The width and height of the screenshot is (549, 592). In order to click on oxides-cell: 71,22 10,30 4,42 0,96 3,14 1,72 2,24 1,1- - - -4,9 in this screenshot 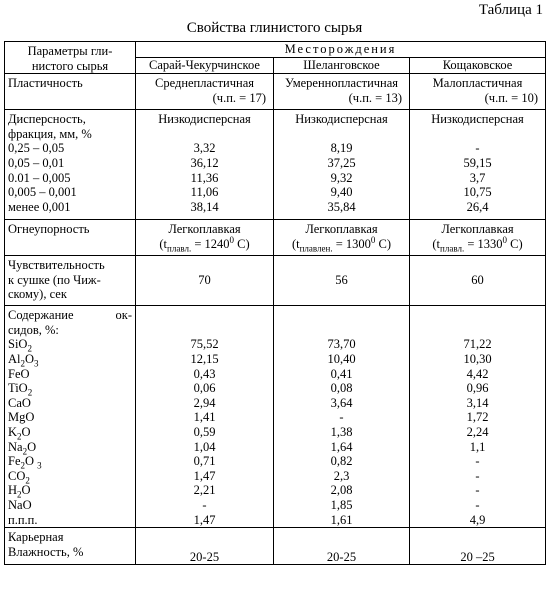, I will do `click(477, 417)`.